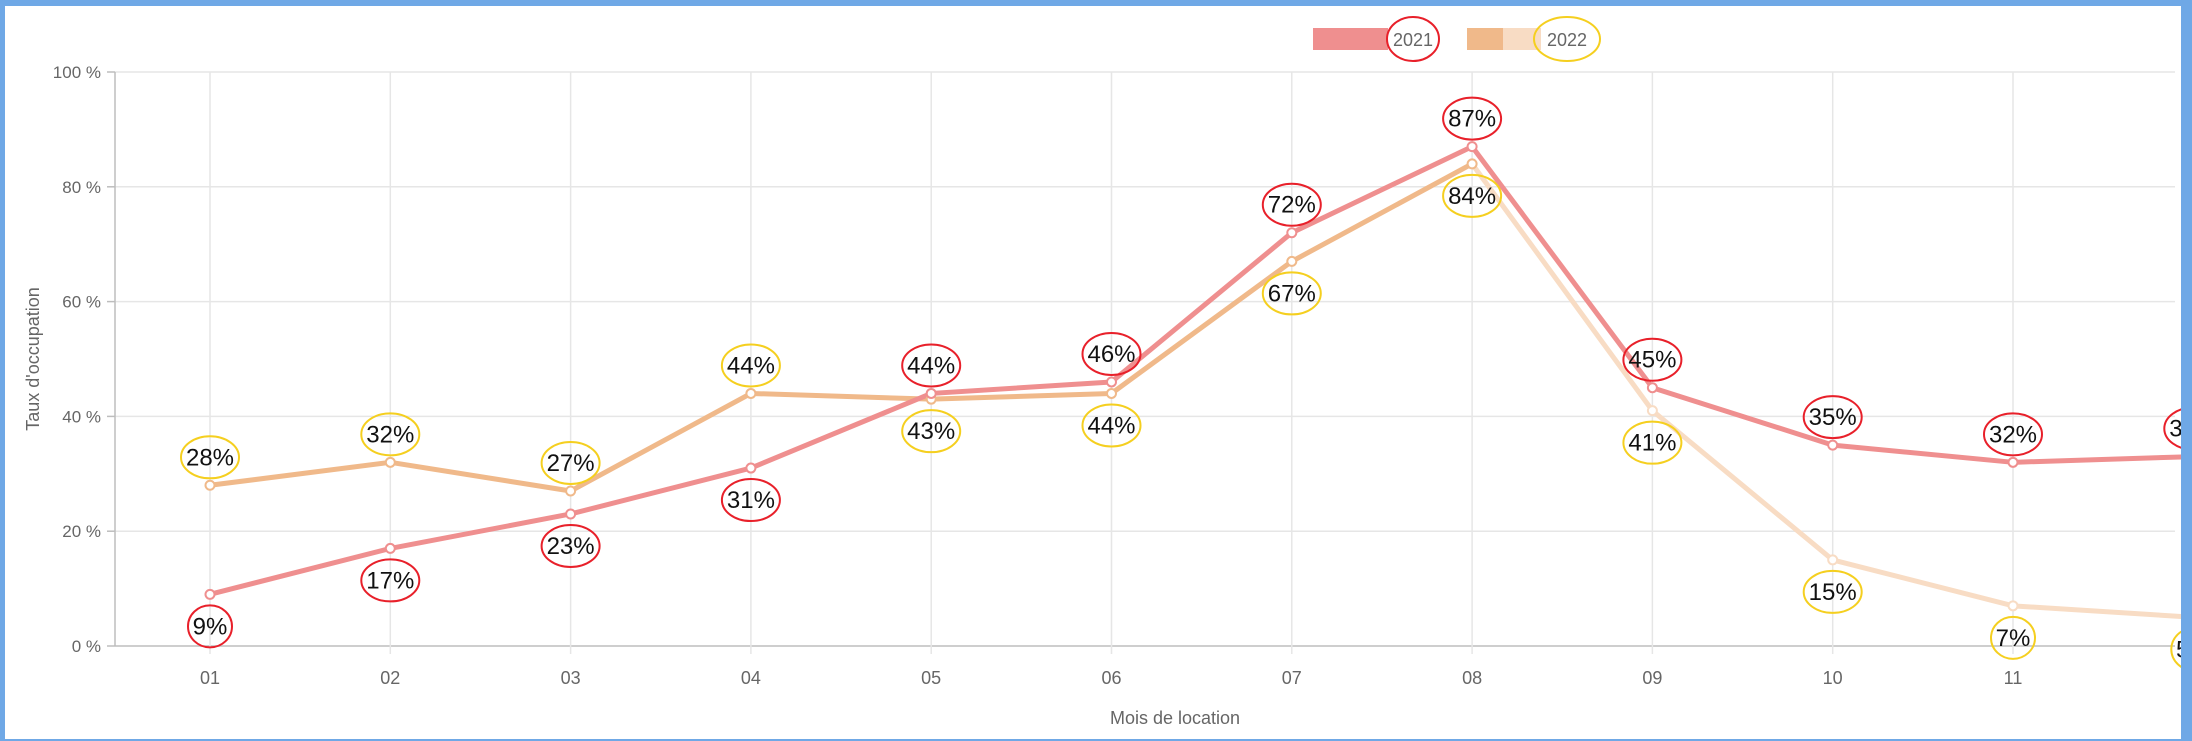  What do you see at coordinates (1485, 39) in the screenshot?
I see `legend-swatch-2022` at bounding box center [1485, 39].